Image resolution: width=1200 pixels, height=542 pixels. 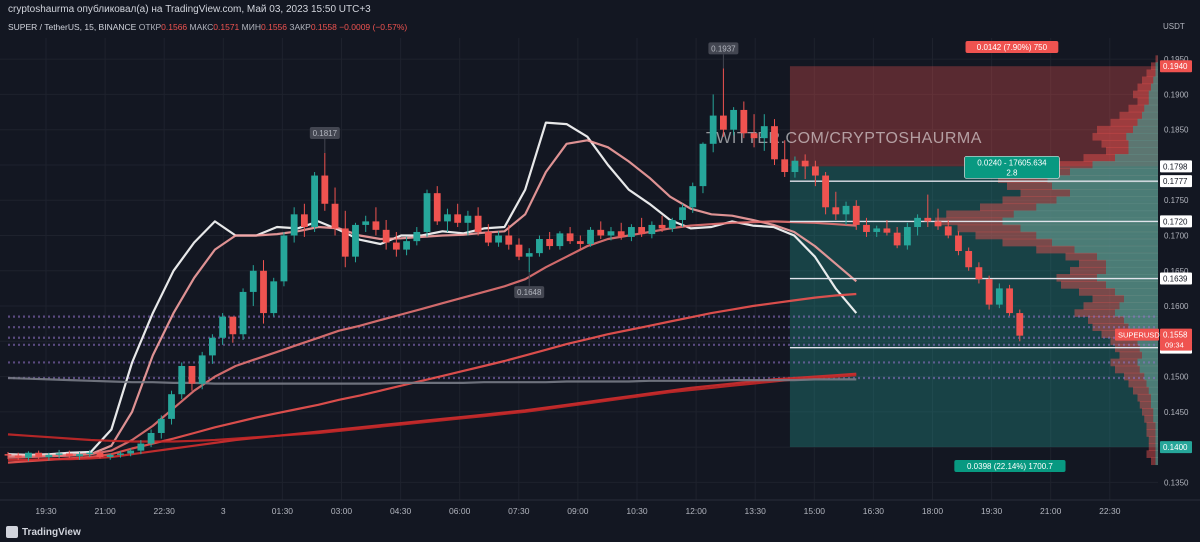 What do you see at coordinates (1010, 466) in the screenshot?
I see `reward-label-bg` at bounding box center [1010, 466].